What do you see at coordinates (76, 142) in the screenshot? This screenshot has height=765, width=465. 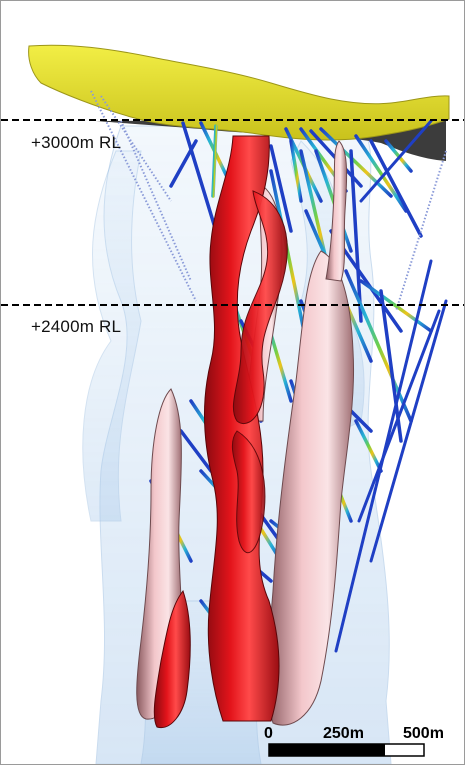 I see `rl-label-3000: +3000m RL` at bounding box center [76, 142].